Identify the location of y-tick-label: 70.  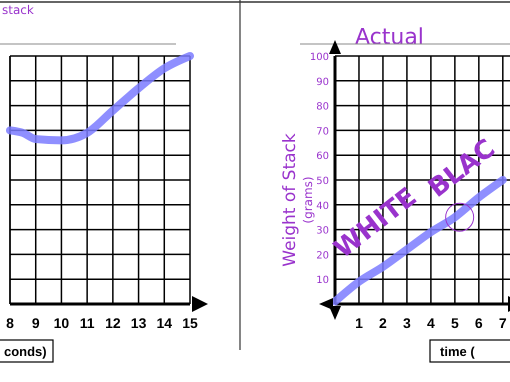
(322, 132).